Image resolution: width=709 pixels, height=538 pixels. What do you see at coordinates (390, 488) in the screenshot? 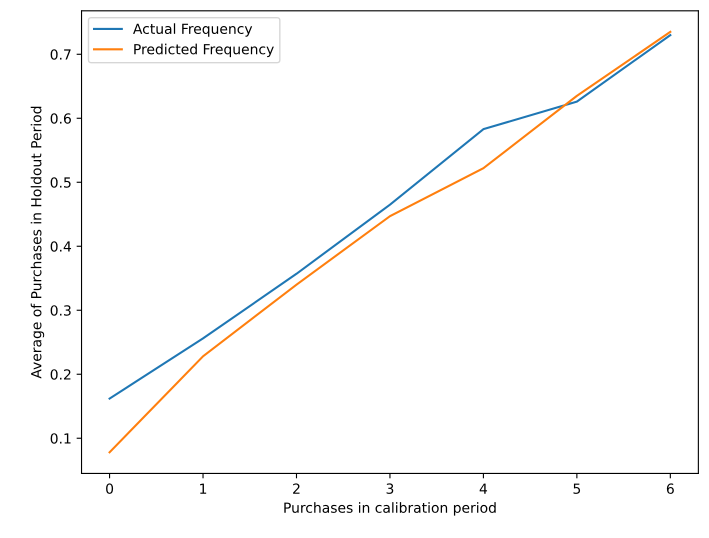
I see `x-tick-label: 3` at bounding box center [390, 488].